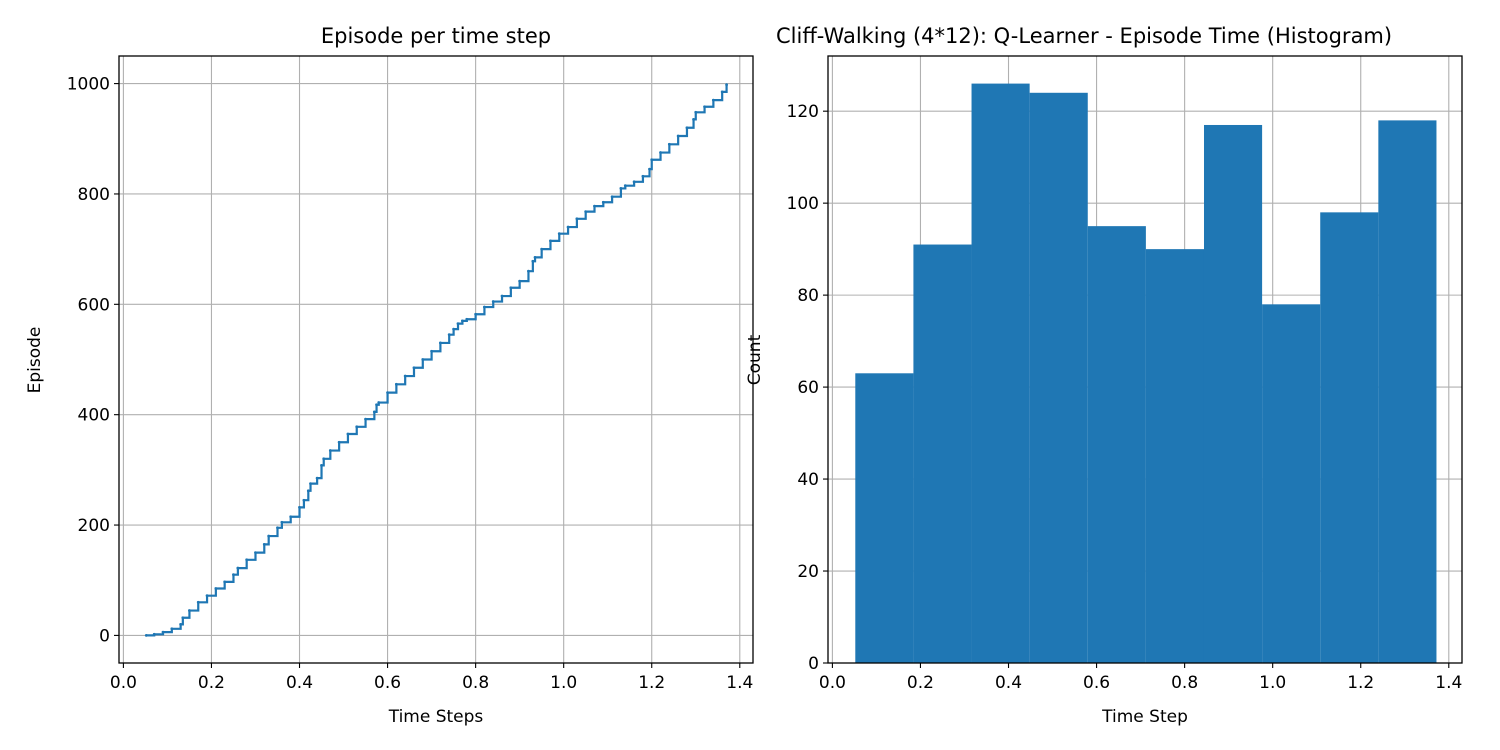  What do you see at coordinates (94, 195) in the screenshot?
I see `y-tick-label: 800` at bounding box center [94, 195].